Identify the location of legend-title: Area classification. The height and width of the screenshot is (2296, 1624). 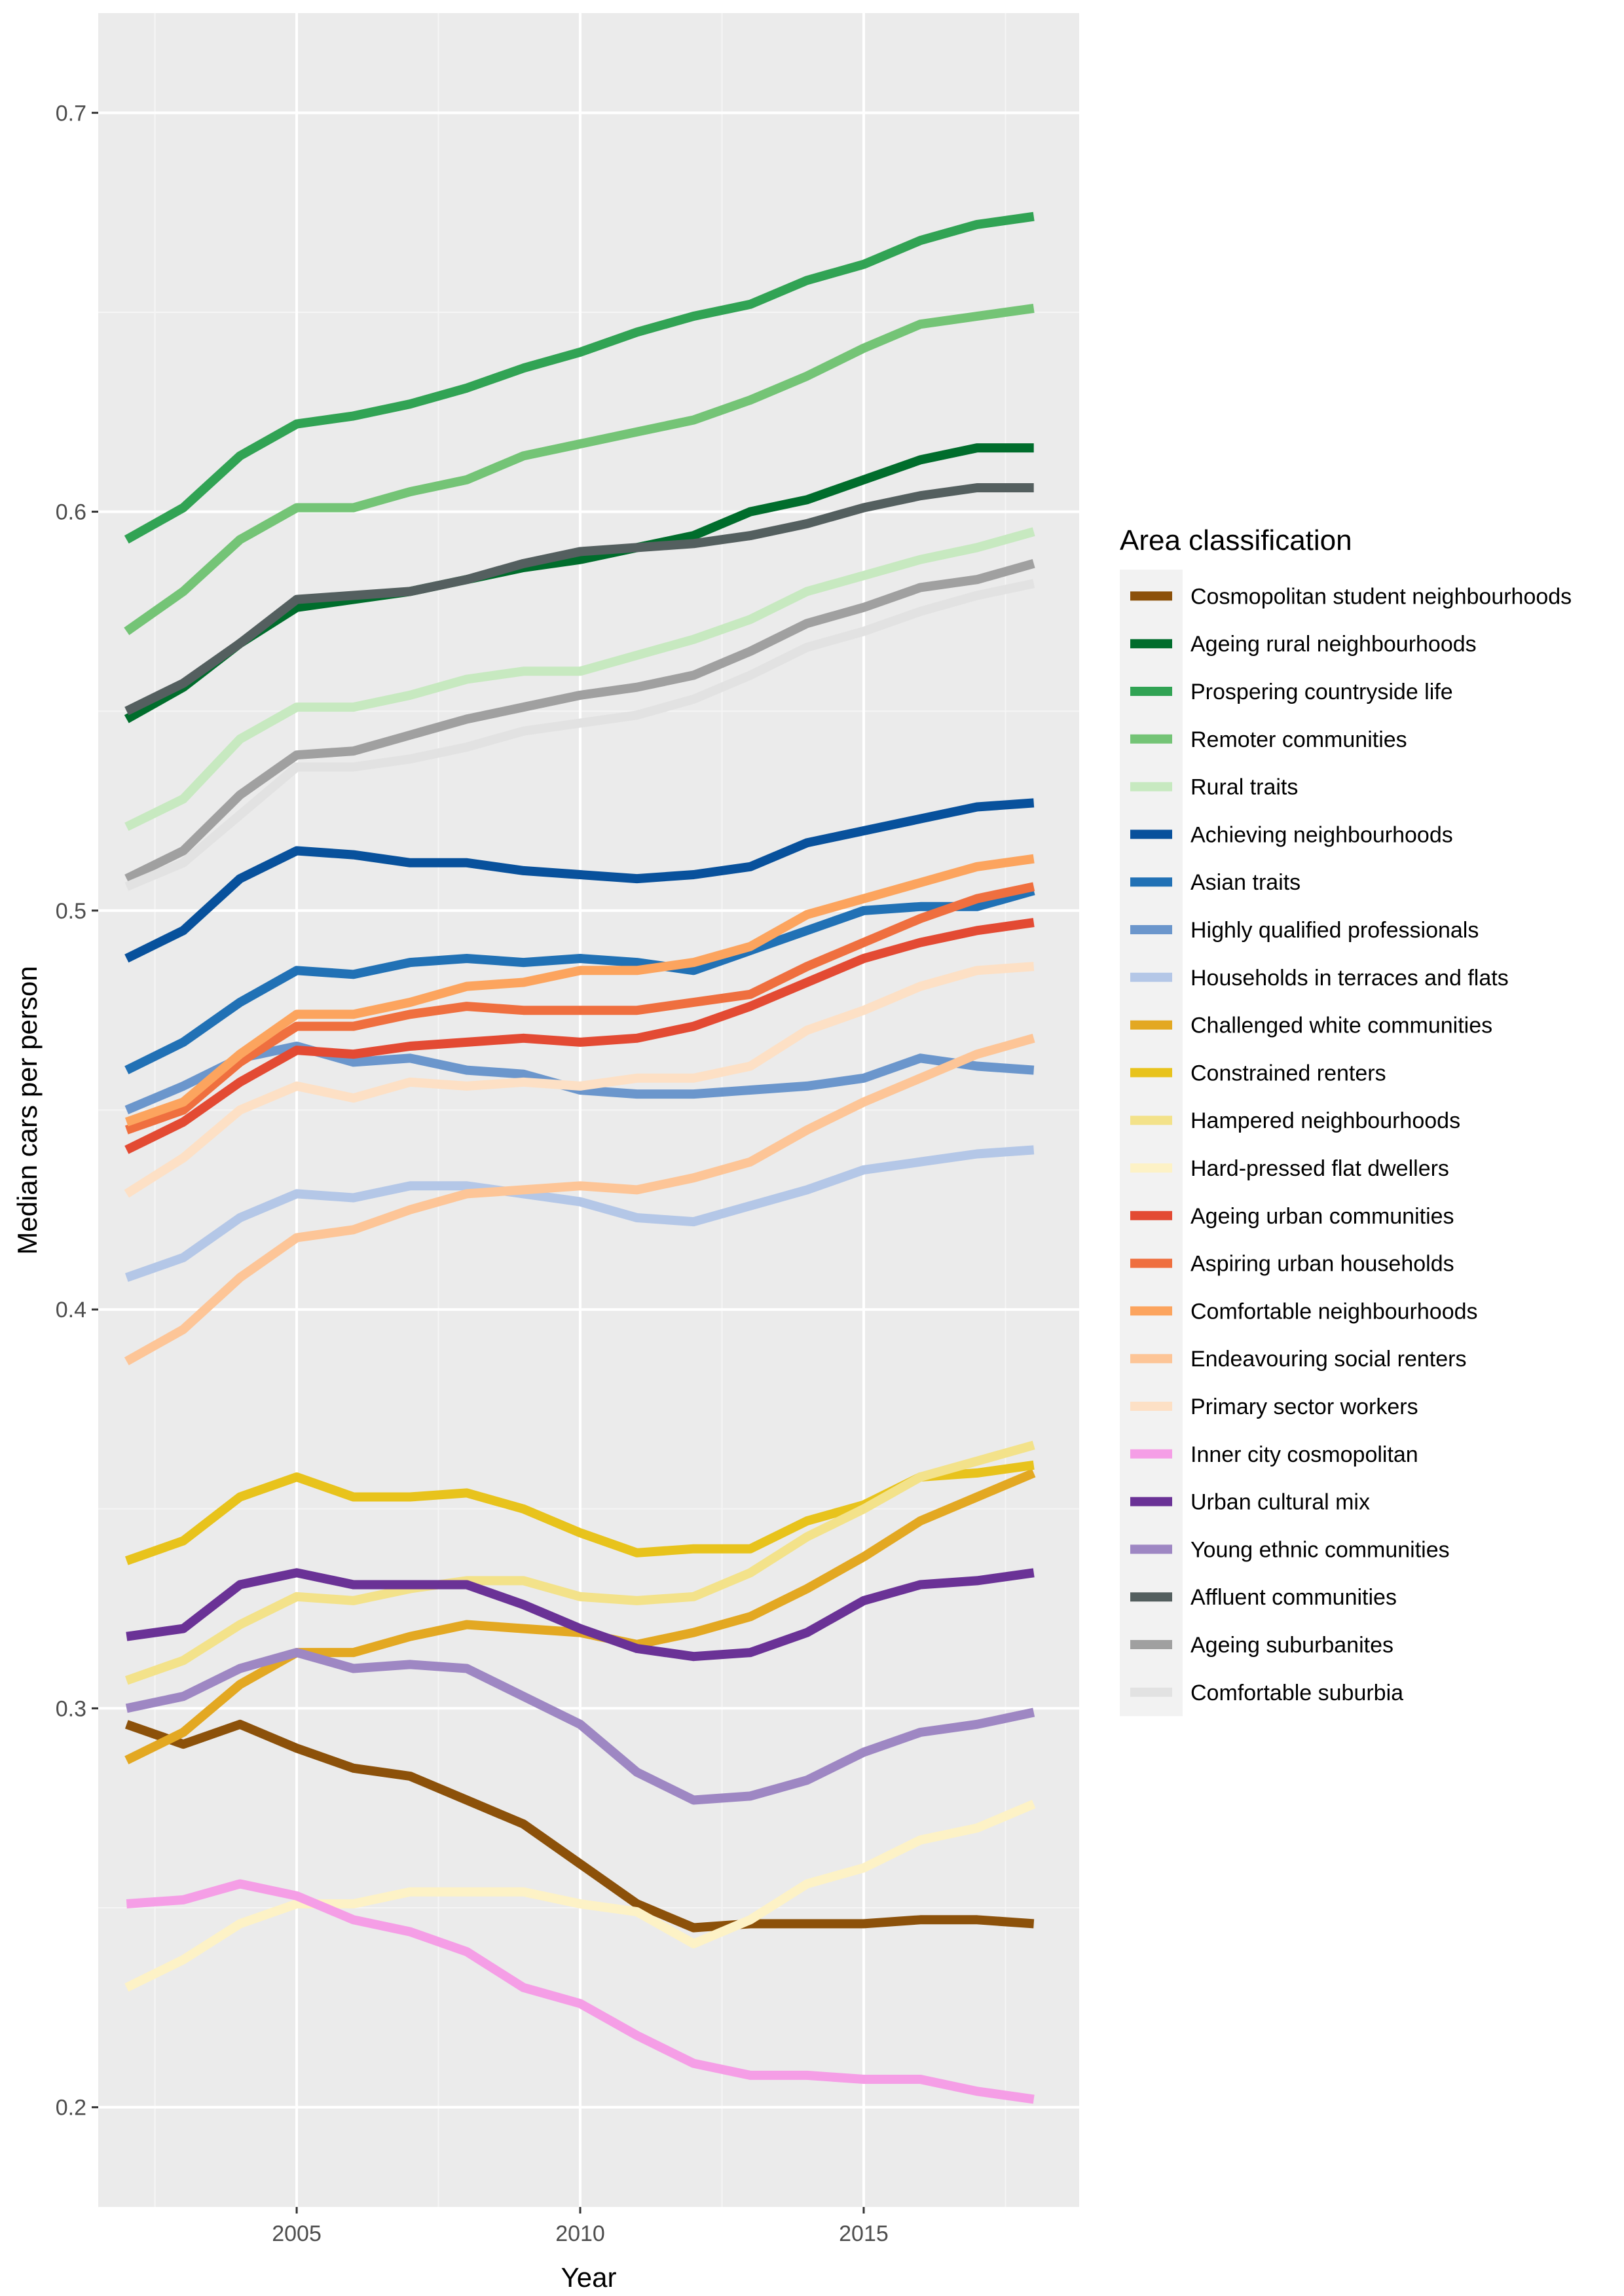
(1236, 540).